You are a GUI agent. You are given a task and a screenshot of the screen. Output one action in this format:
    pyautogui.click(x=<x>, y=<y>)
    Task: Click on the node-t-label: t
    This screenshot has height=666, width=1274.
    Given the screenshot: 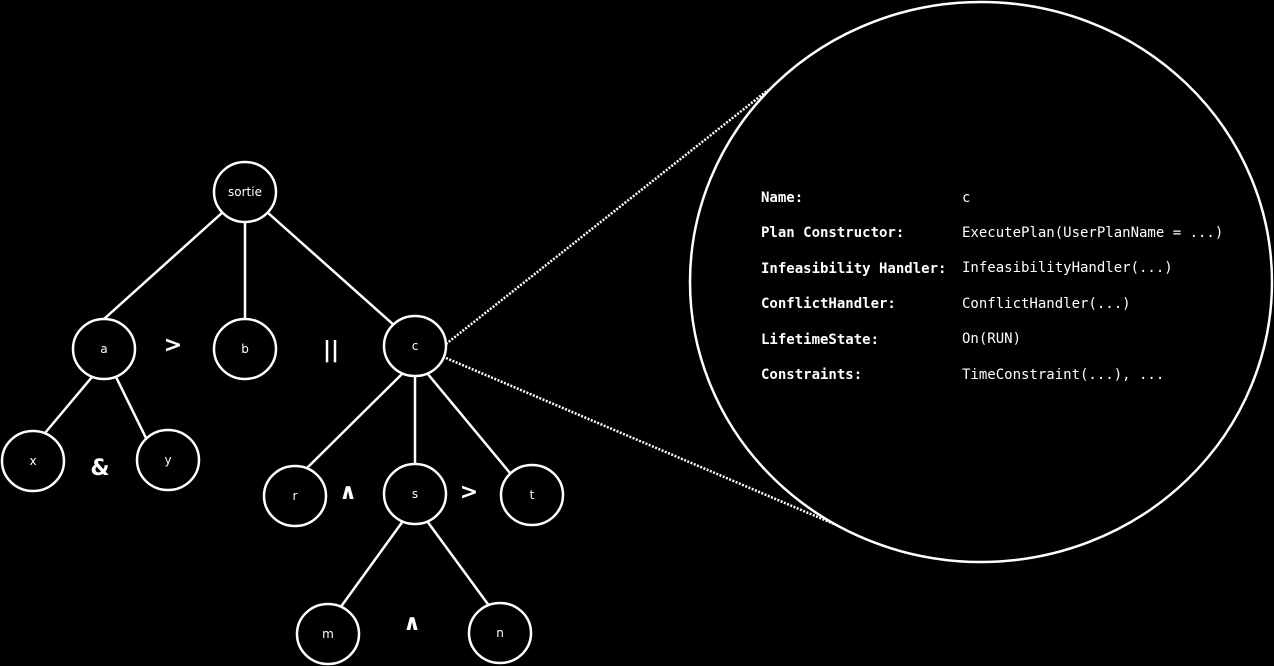 What is the action you would take?
    pyautogui.click(x=532, y=495)
    